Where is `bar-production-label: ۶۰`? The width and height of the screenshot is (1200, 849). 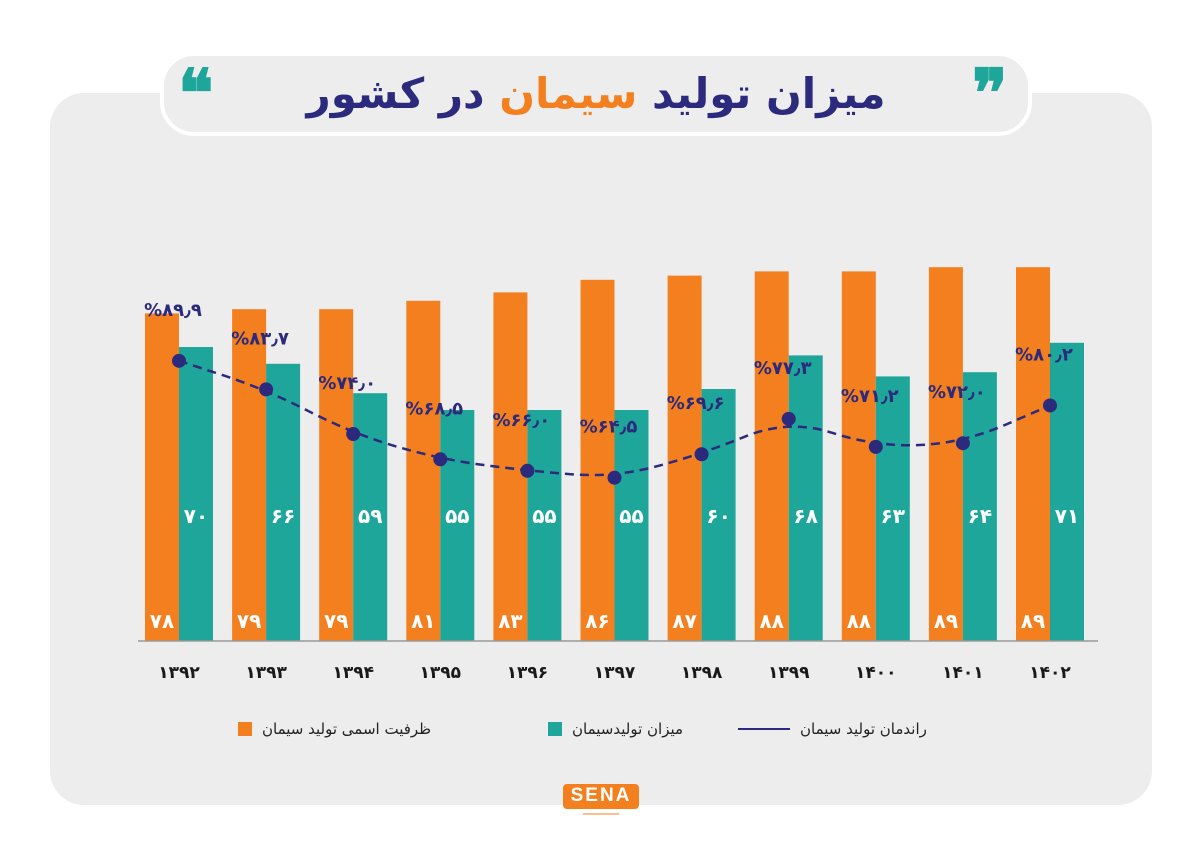 bar-production-label: ۶۰ is located at coordinates (718, 516).